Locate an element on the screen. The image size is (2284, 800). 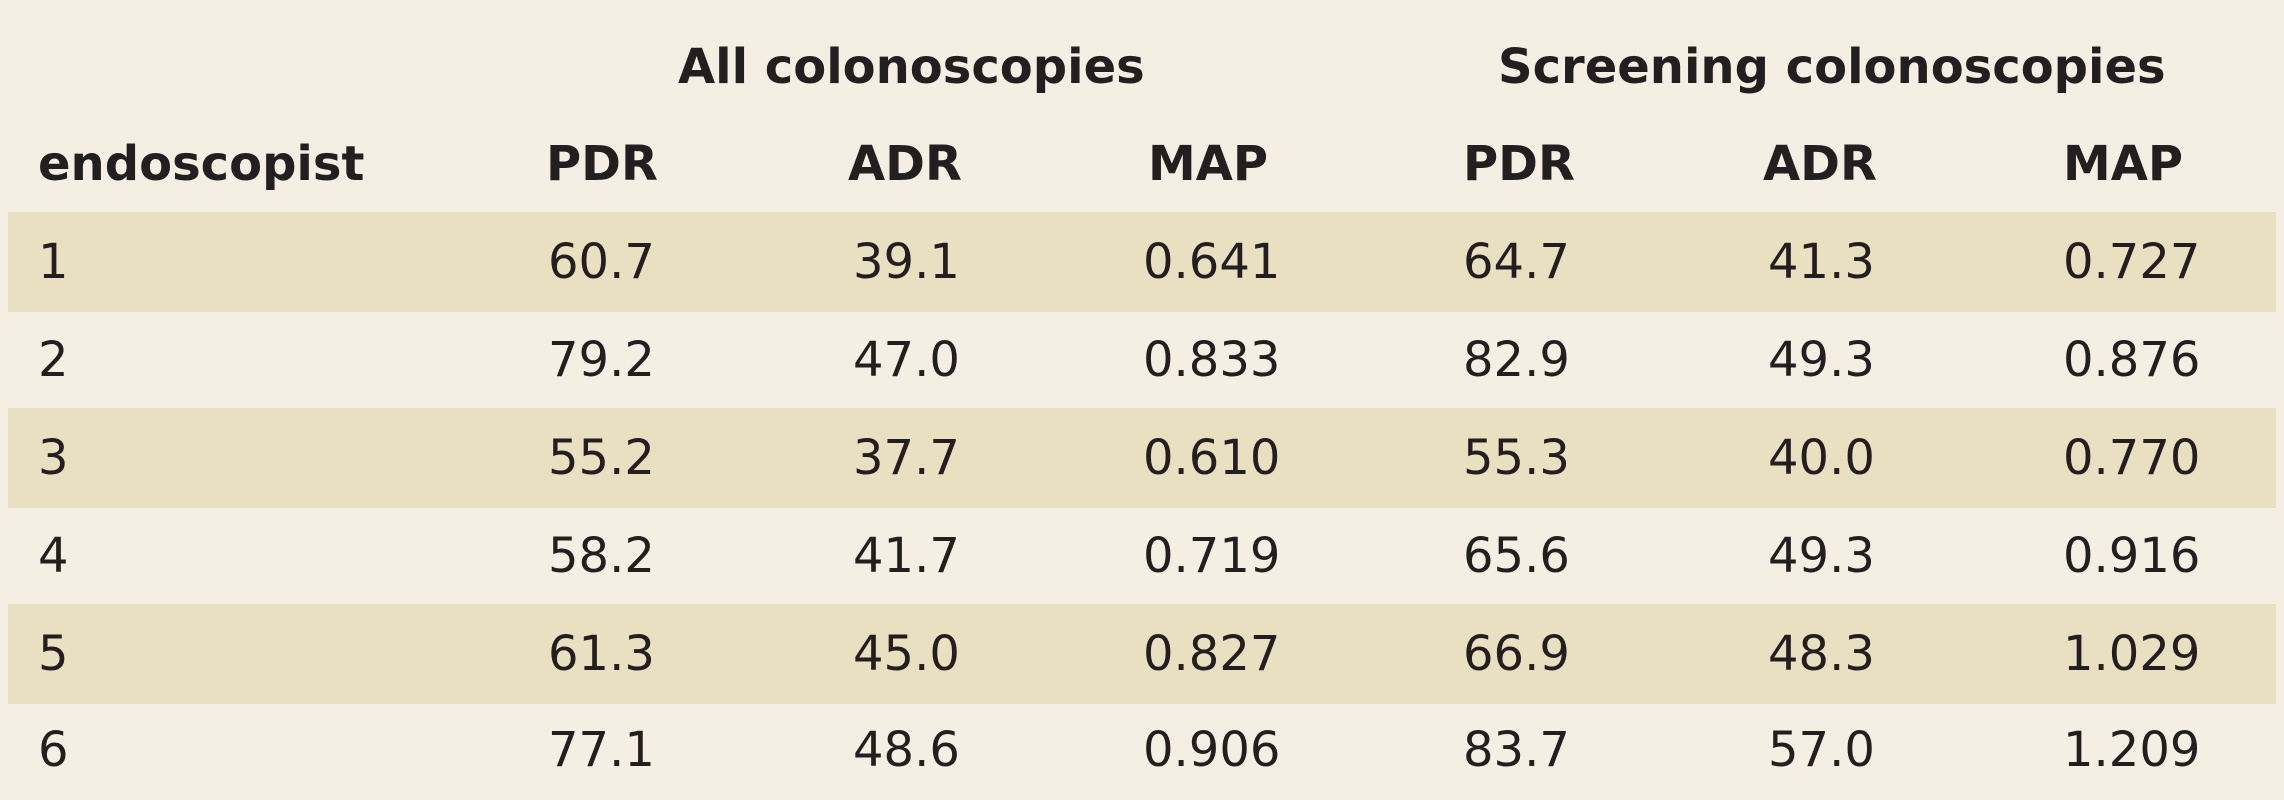
cell-endoscopist: 2 is located at coordinates (53, 360).